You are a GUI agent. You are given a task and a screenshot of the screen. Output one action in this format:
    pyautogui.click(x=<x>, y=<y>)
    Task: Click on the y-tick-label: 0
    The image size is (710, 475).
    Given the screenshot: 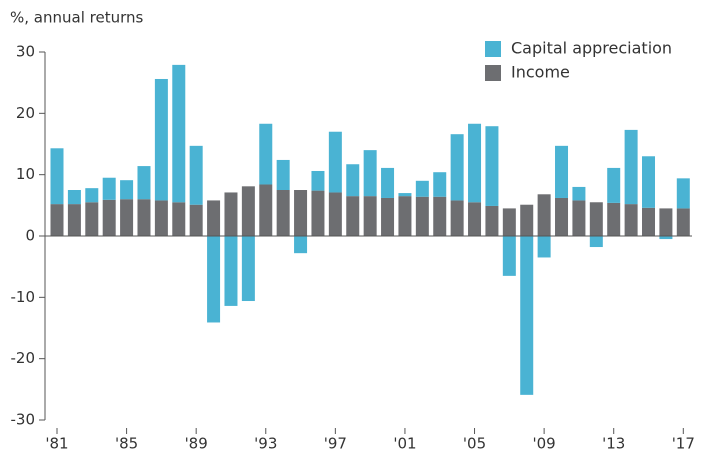 What is the action you would take?
    pyautogui.click(x=30, y=236)
    